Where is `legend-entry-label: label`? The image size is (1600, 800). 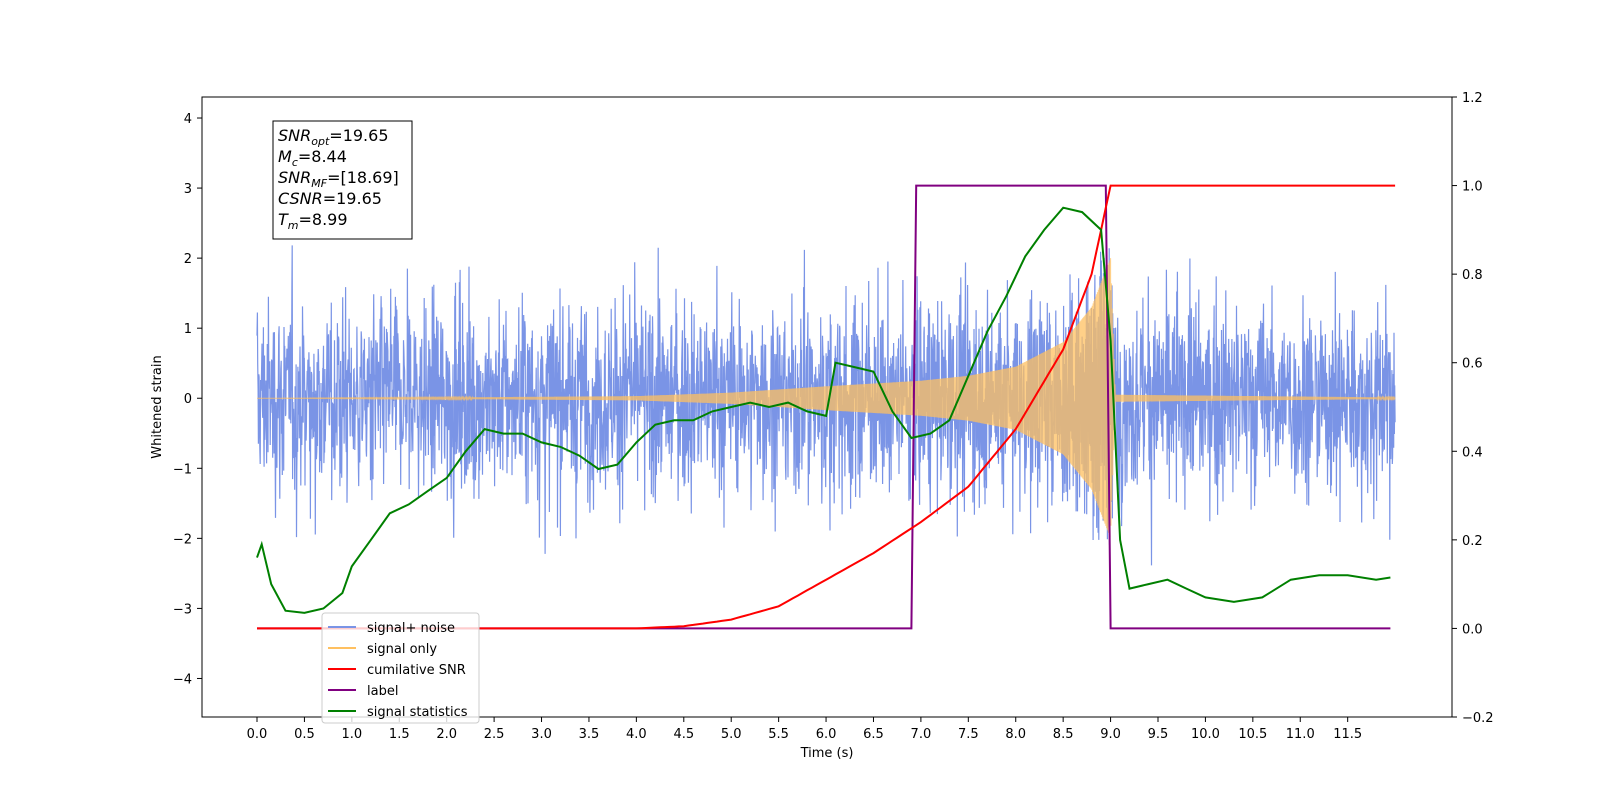 legend-entry-label: label is located at coordinates (382, 691).